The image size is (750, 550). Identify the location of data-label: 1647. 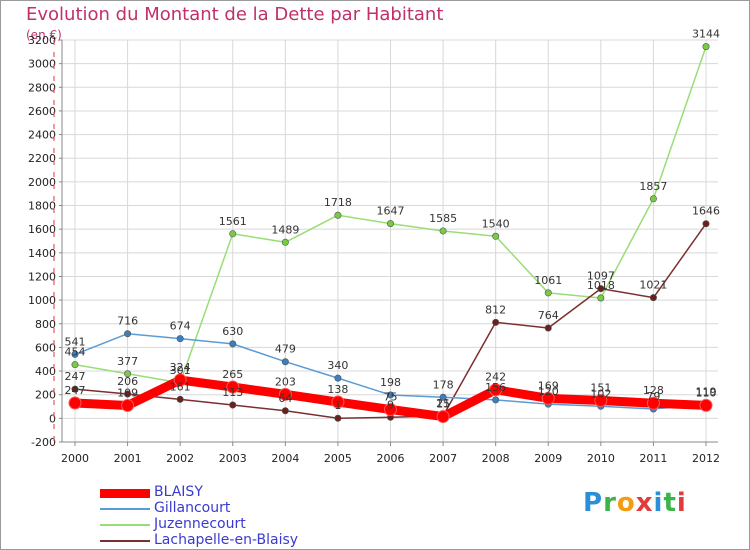
(391, 211).